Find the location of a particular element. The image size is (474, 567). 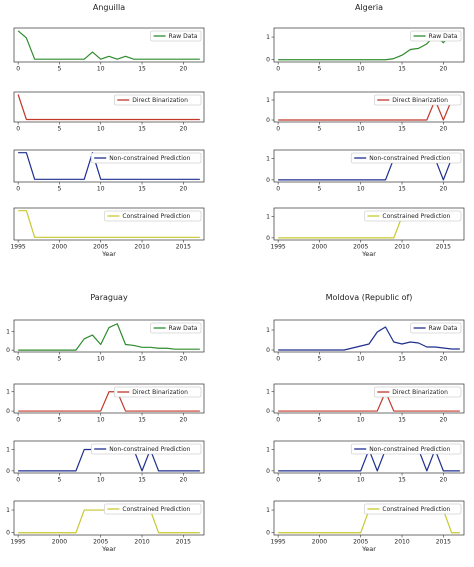

panel-1: 0 5 10 15 20 0 1 Direct Binarization is located at coordinates (365, 112).